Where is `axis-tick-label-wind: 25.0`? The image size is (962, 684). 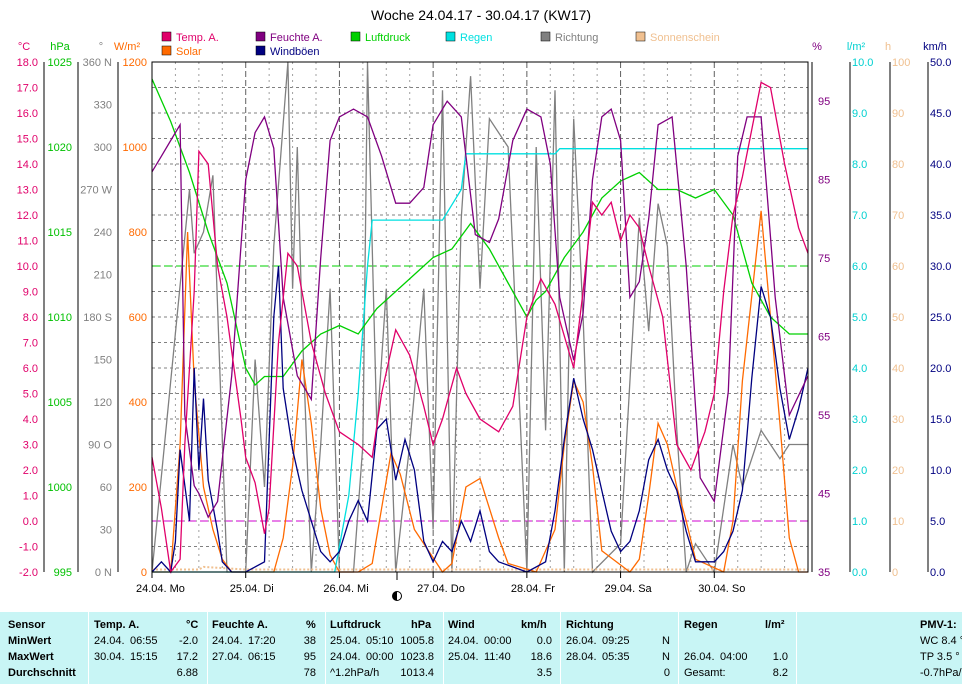
axis-tick-label-wind: 25.0 is located at coordinates (940, 318).